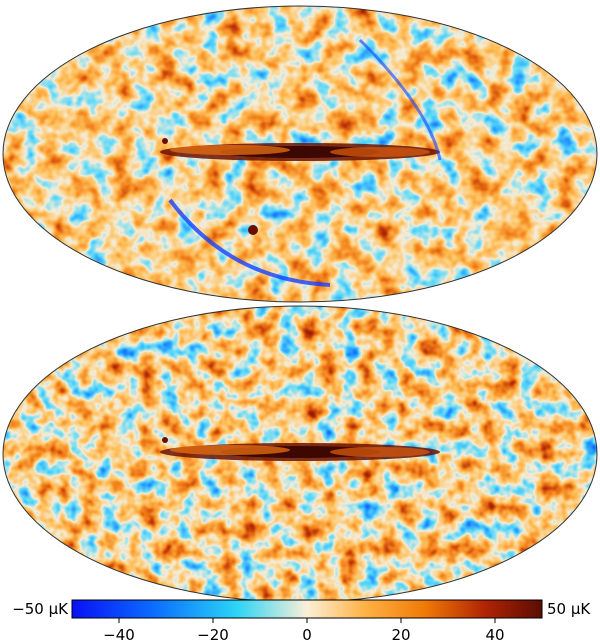 This screenshot has height=644, width=600. What do you see at coordinates (253, 230) in the screenshot?
I see `point-source` at bounding box center [253, 230].